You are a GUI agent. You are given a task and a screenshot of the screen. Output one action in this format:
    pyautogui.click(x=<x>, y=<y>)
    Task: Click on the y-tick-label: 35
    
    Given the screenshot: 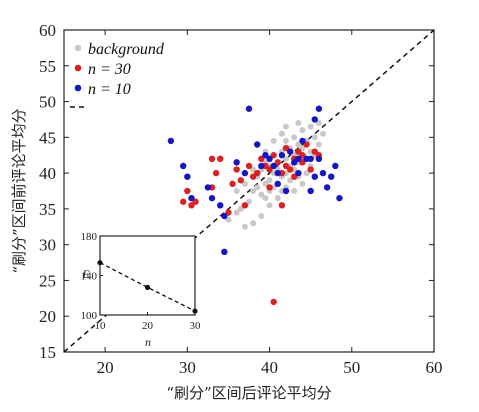 What is the action you would take?
    pyautogui.click(x=47, y=209)
    